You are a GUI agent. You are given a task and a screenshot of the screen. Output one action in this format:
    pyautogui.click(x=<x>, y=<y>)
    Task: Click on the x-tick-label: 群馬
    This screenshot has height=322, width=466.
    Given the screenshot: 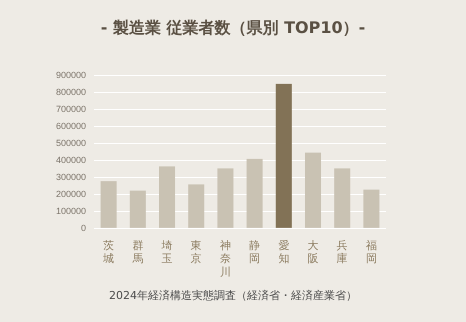 What is the action you would take?
    pyautogui.click(x=137, y=253)
    